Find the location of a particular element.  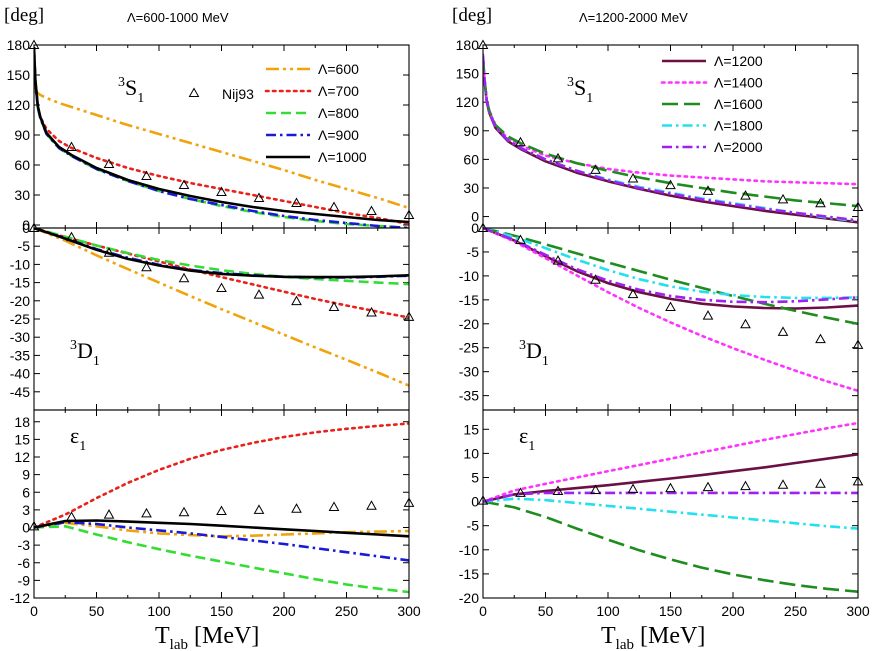

y-tick-label: -35 is located at coordinates (469, 396).